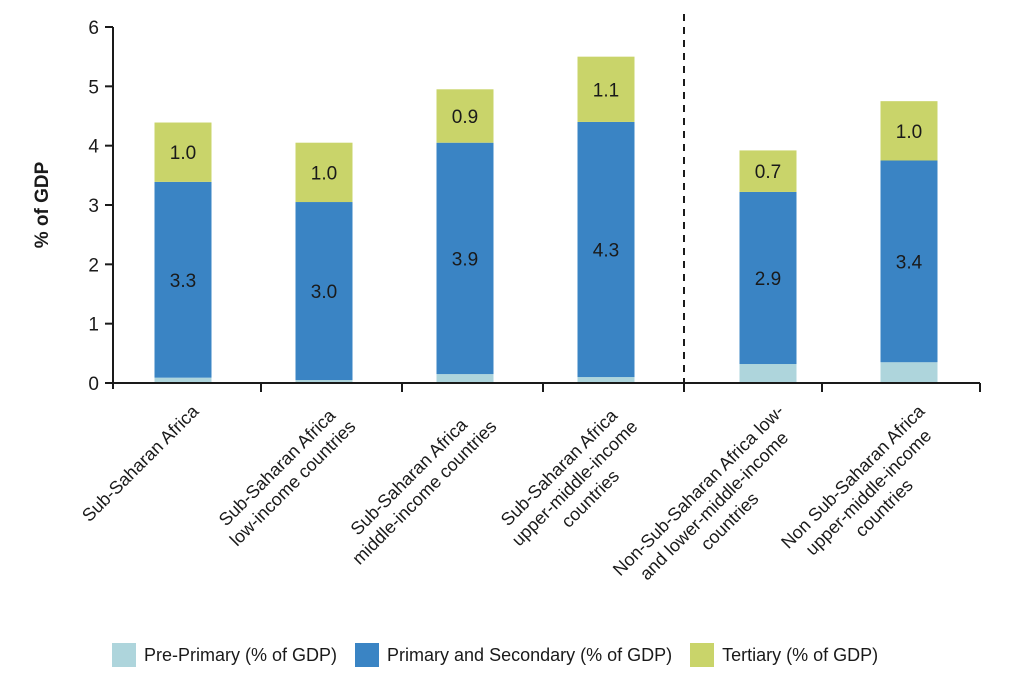  What do you see at coordinates (93, 325) in the screenshot?
I see `y-tick-label: 1` at bounding box center [93, 325].